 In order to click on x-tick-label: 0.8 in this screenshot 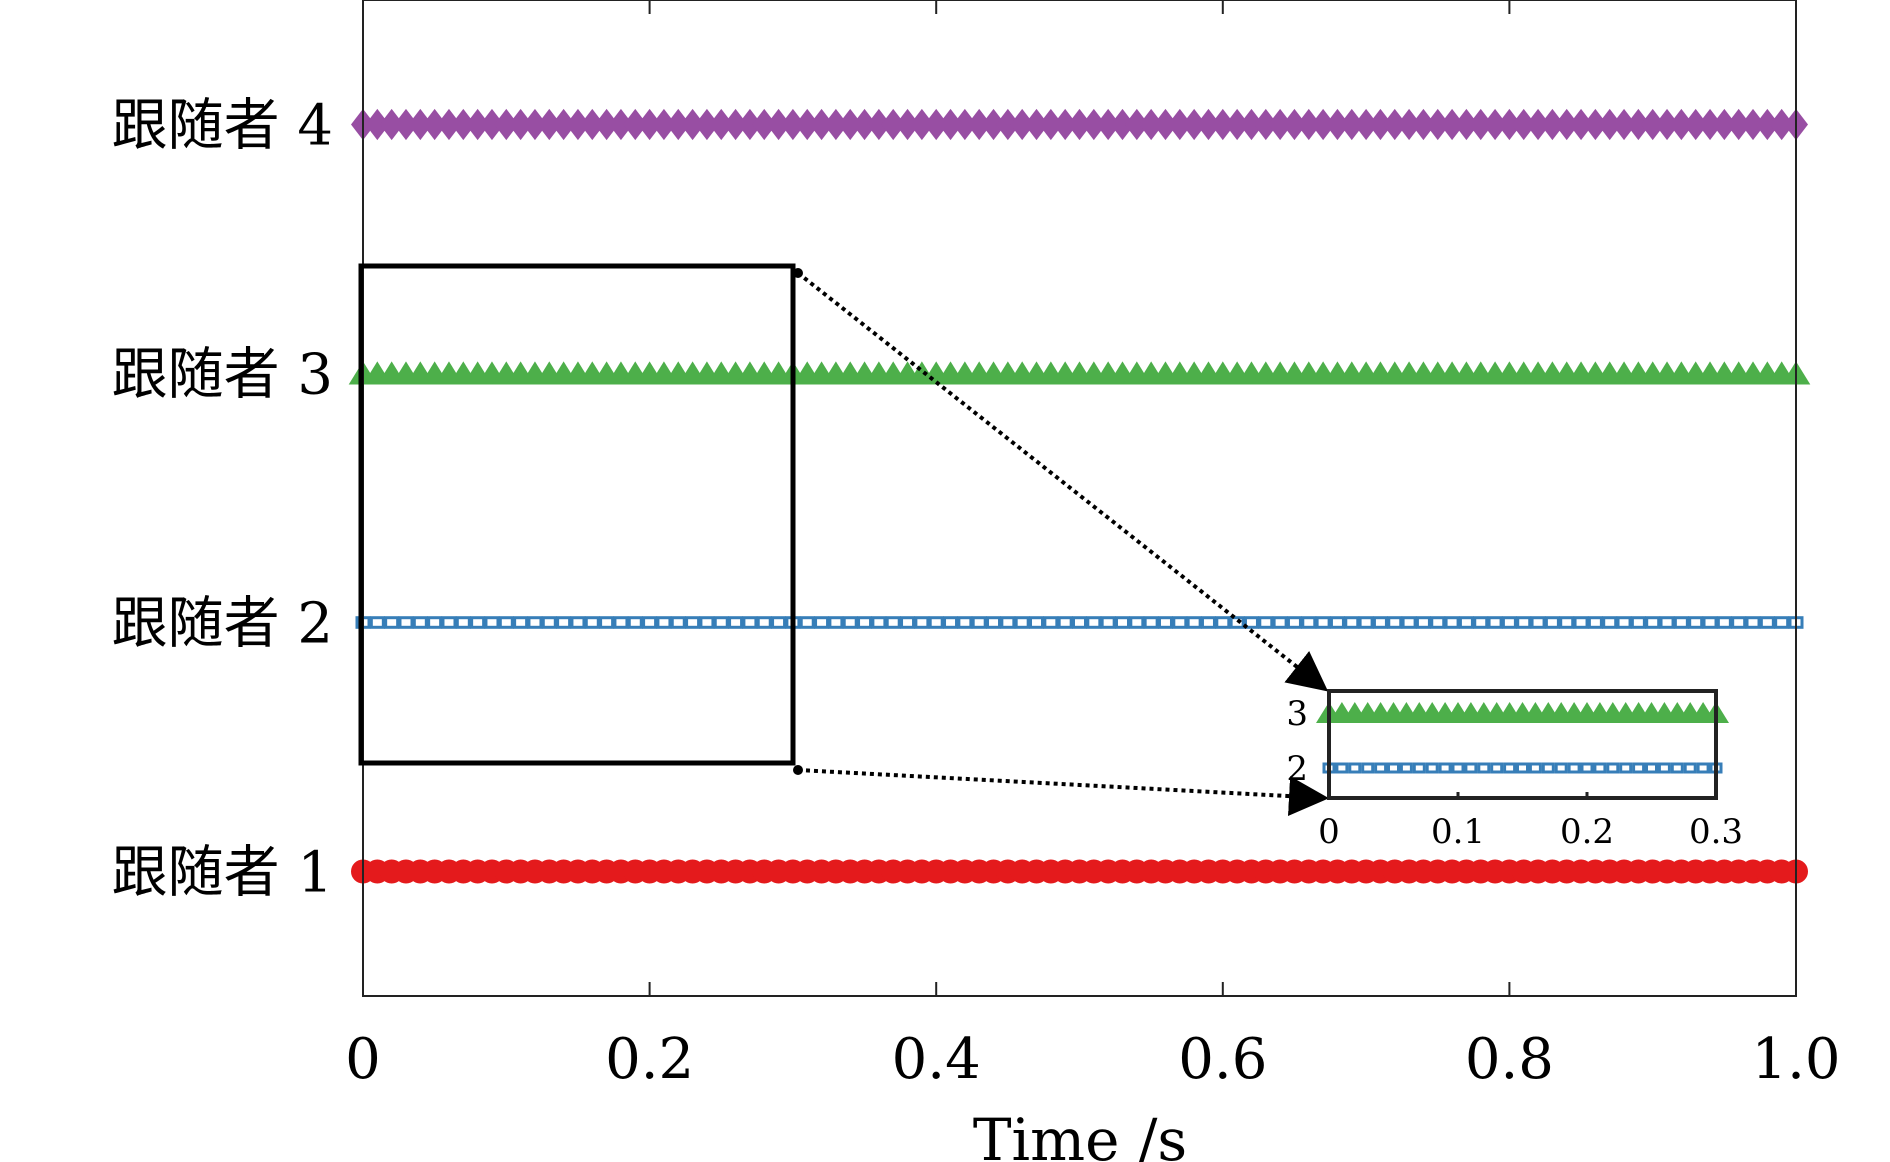, I will do `click(1509, 1059)`.